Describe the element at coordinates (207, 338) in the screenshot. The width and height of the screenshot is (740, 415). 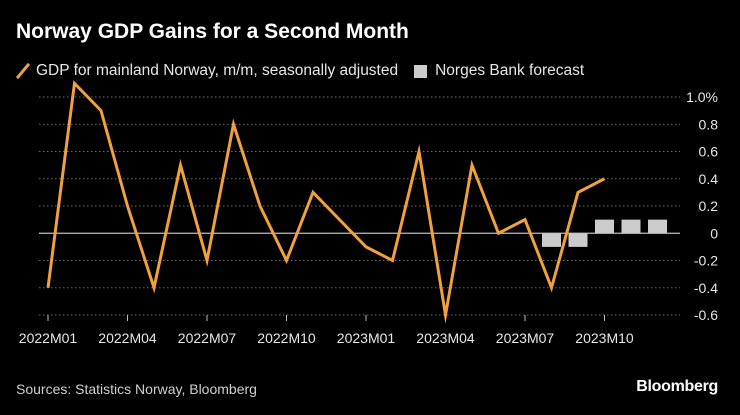
I see `x-tick-label: 2022M07` at that location.